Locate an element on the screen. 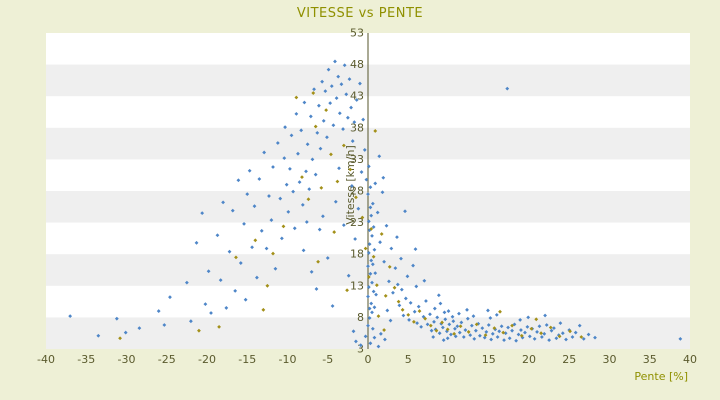 The height and width of the screenshot is (400, 720). chart-title: VITESSE vs PENTE is located at coordinates (360, 13).